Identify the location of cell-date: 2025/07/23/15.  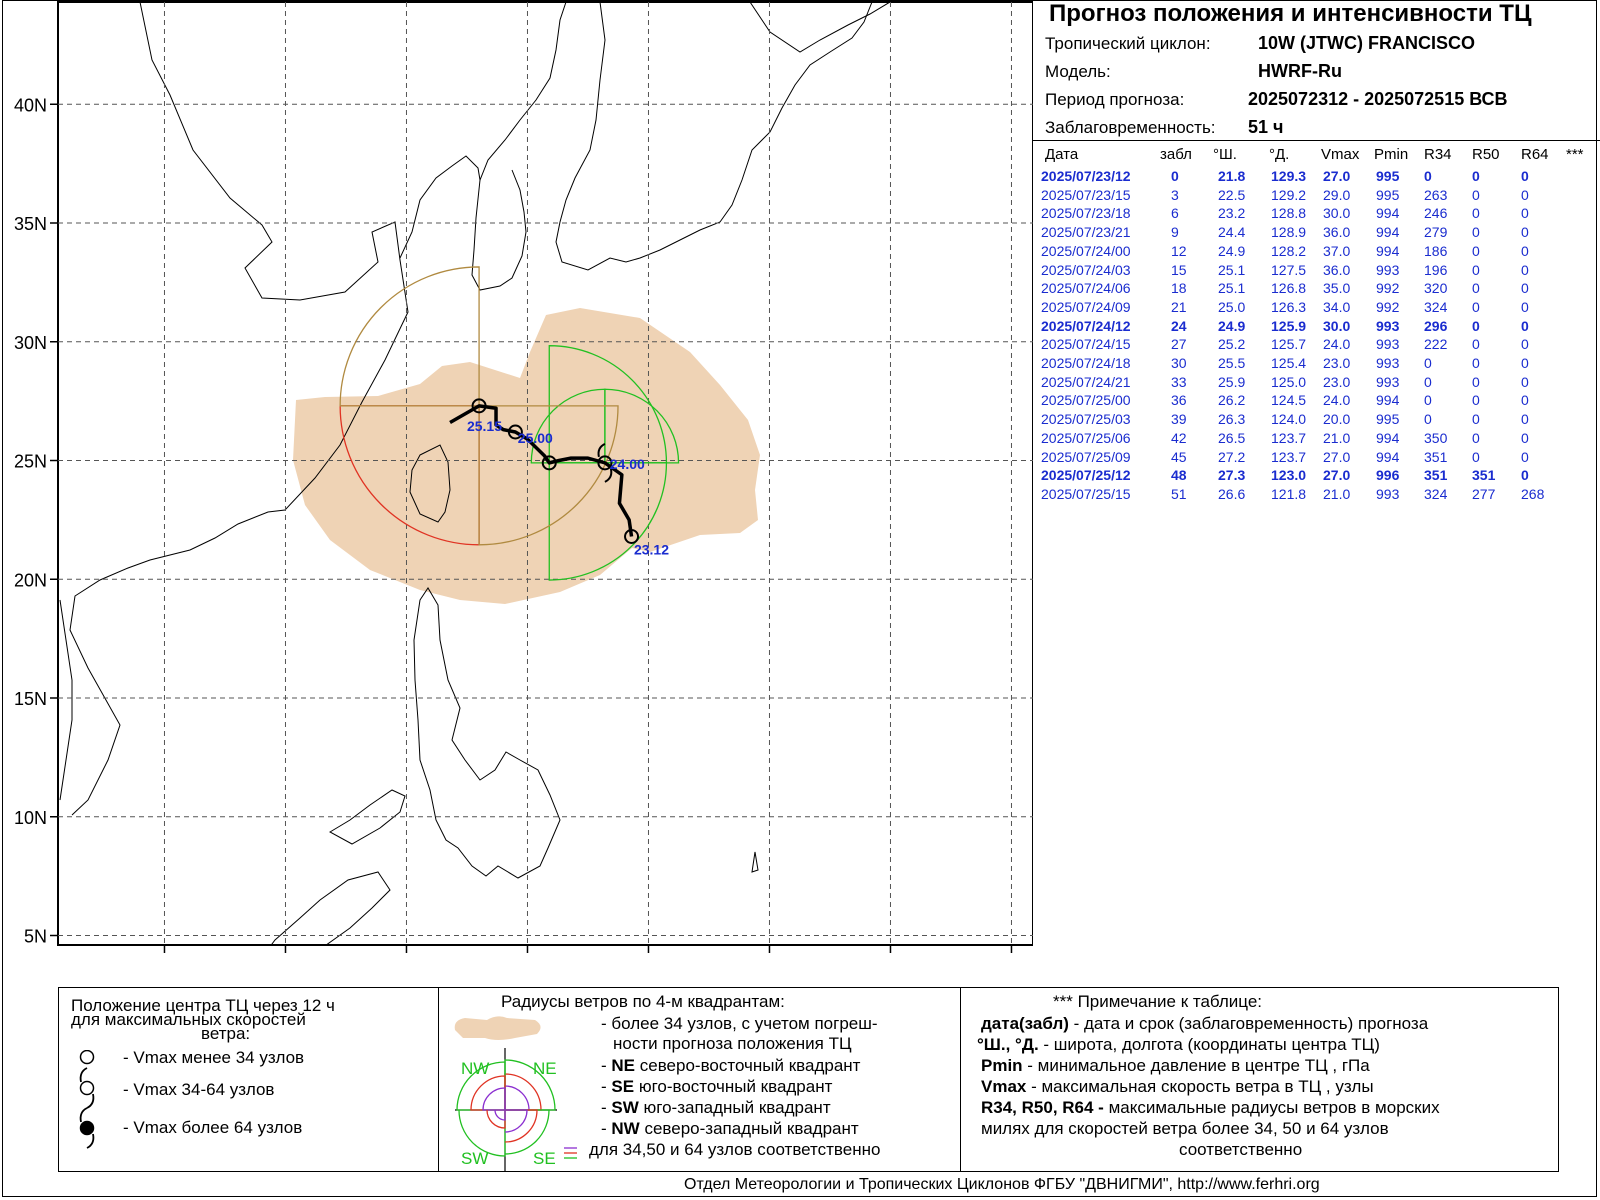
(1086, 194).